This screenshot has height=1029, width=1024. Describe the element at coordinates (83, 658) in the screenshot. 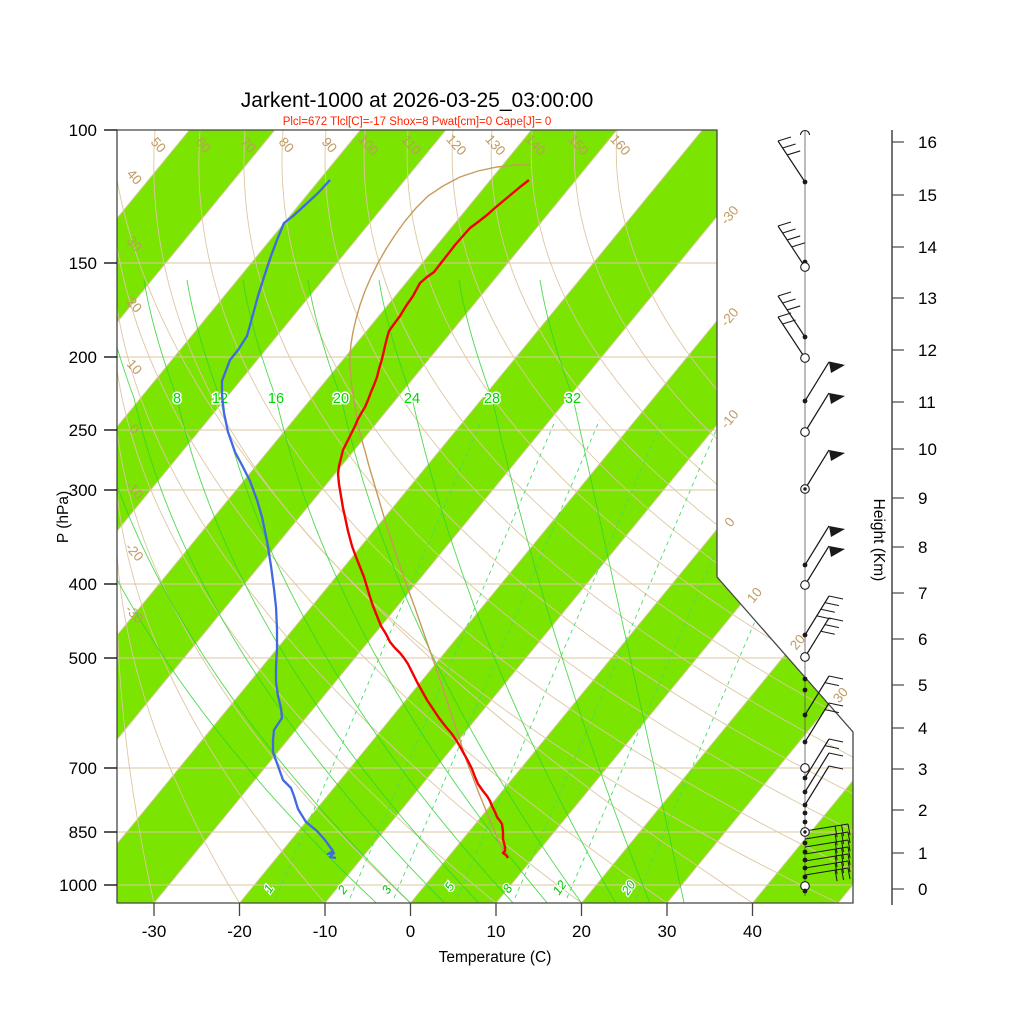

I see `pressure-tick-label: 500` at that location.